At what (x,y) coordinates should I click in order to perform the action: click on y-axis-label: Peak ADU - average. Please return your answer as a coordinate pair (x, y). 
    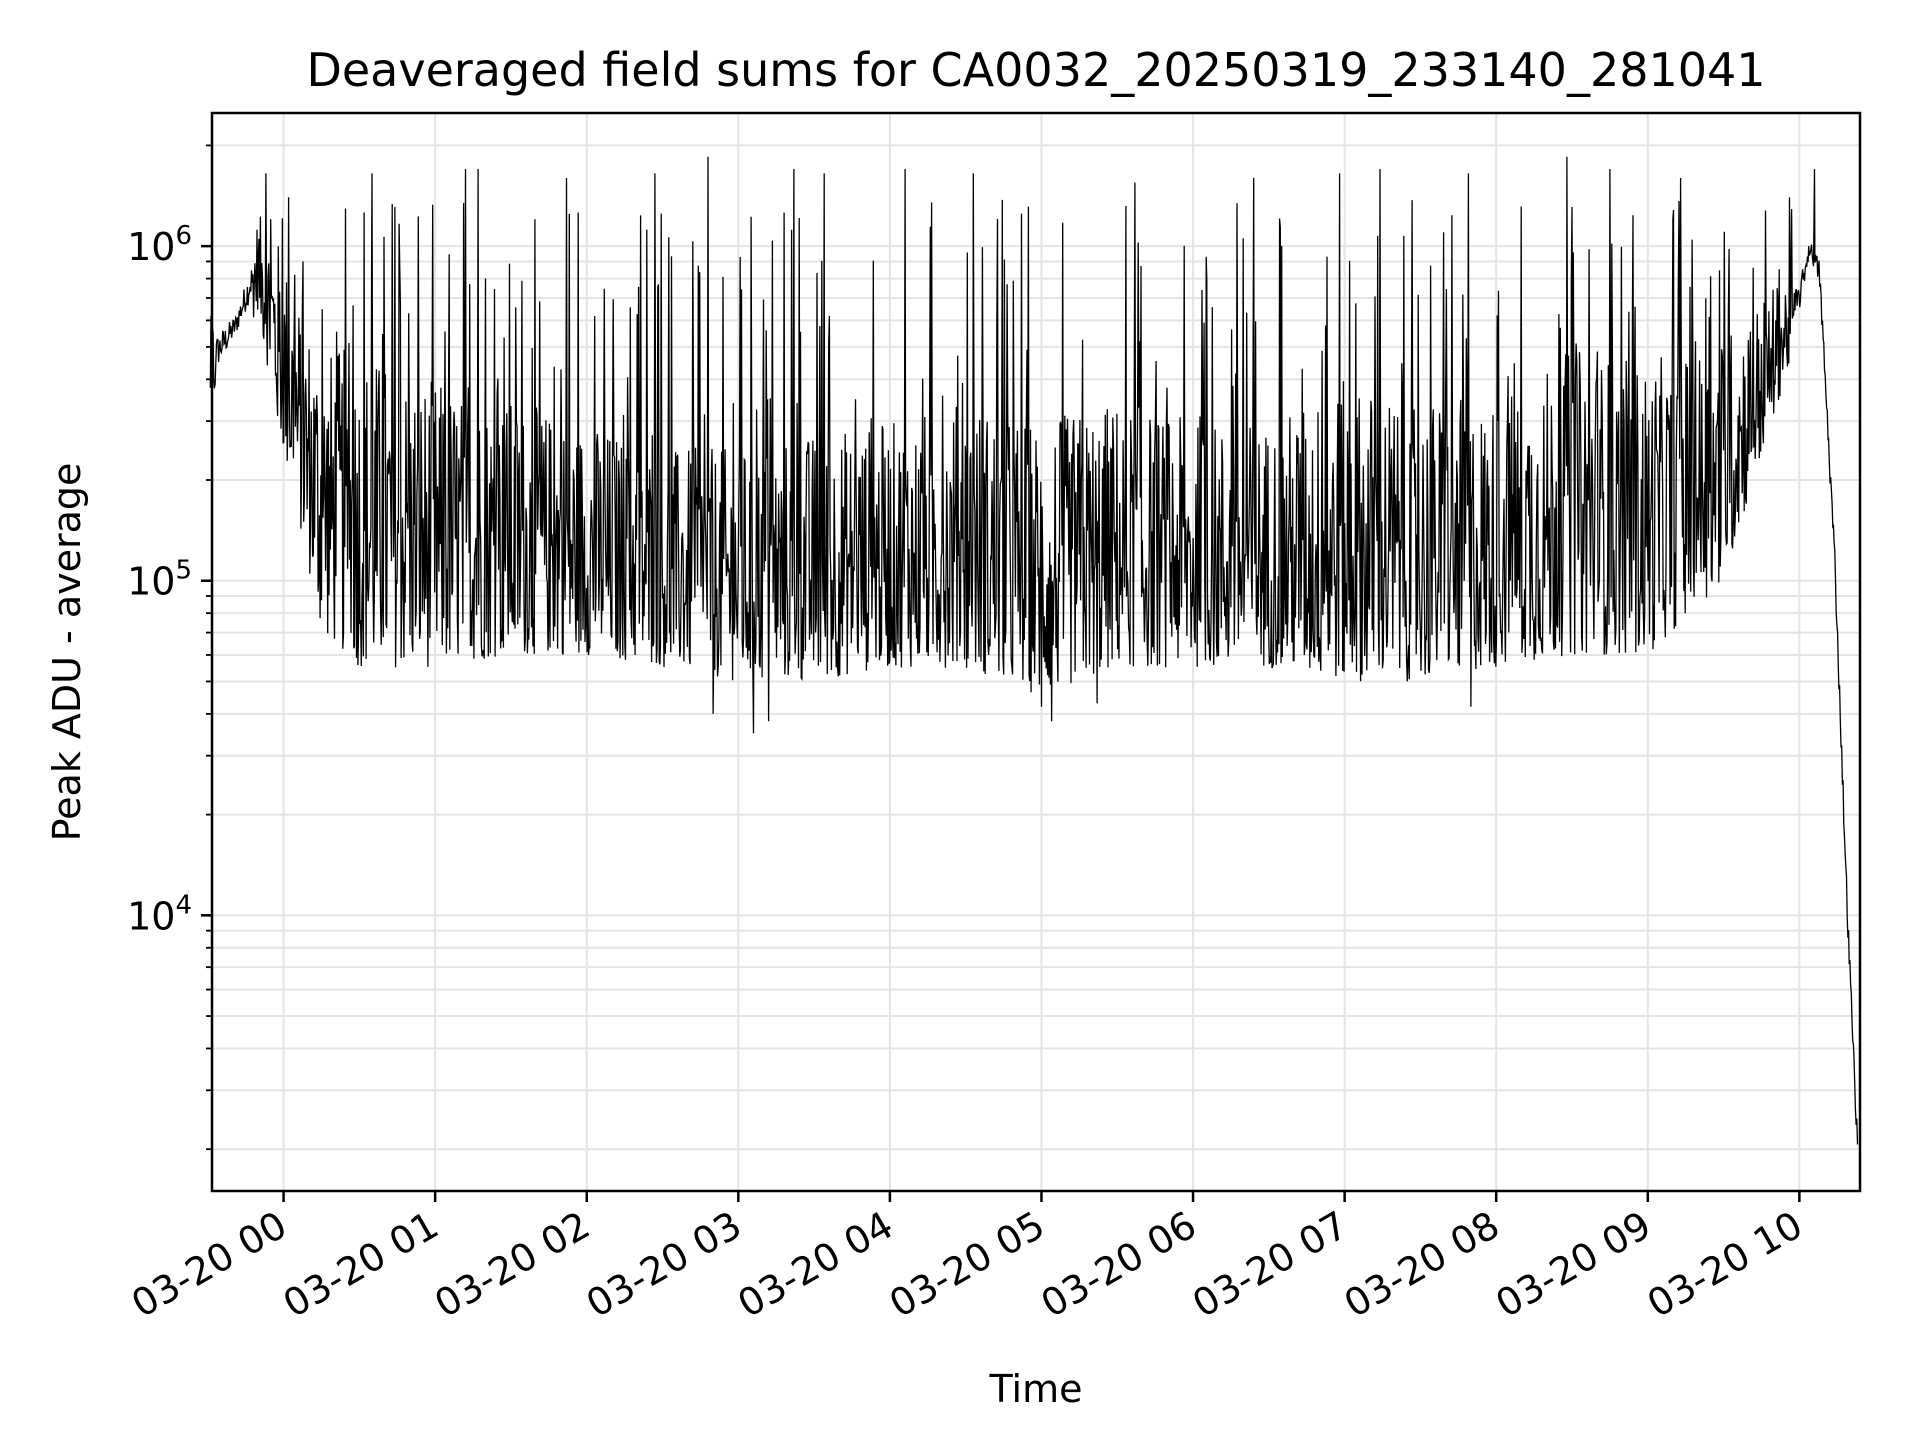
    Looking at the image, I should click on (67, 652).